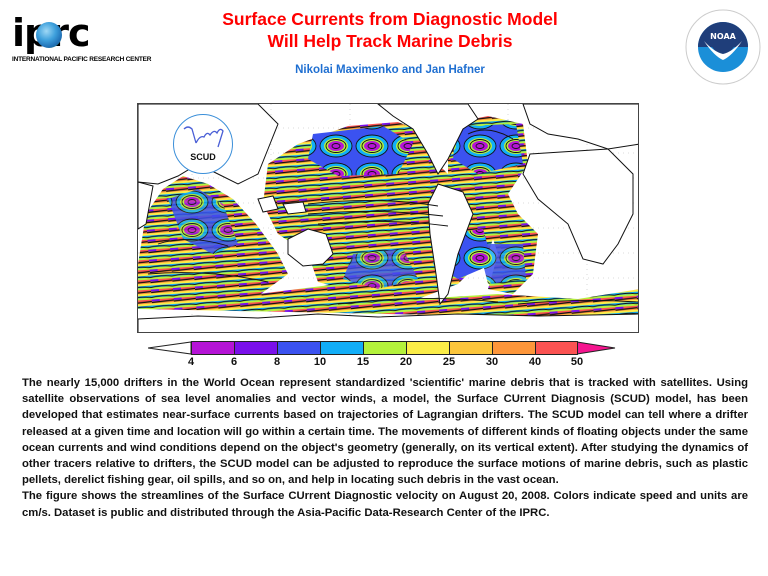 This screenshot has width=768, height=576. What do you see at coordinates (535, 362) in the screenshot?
I see `colorbar-tick: 40` at bounding box center [535, 362].